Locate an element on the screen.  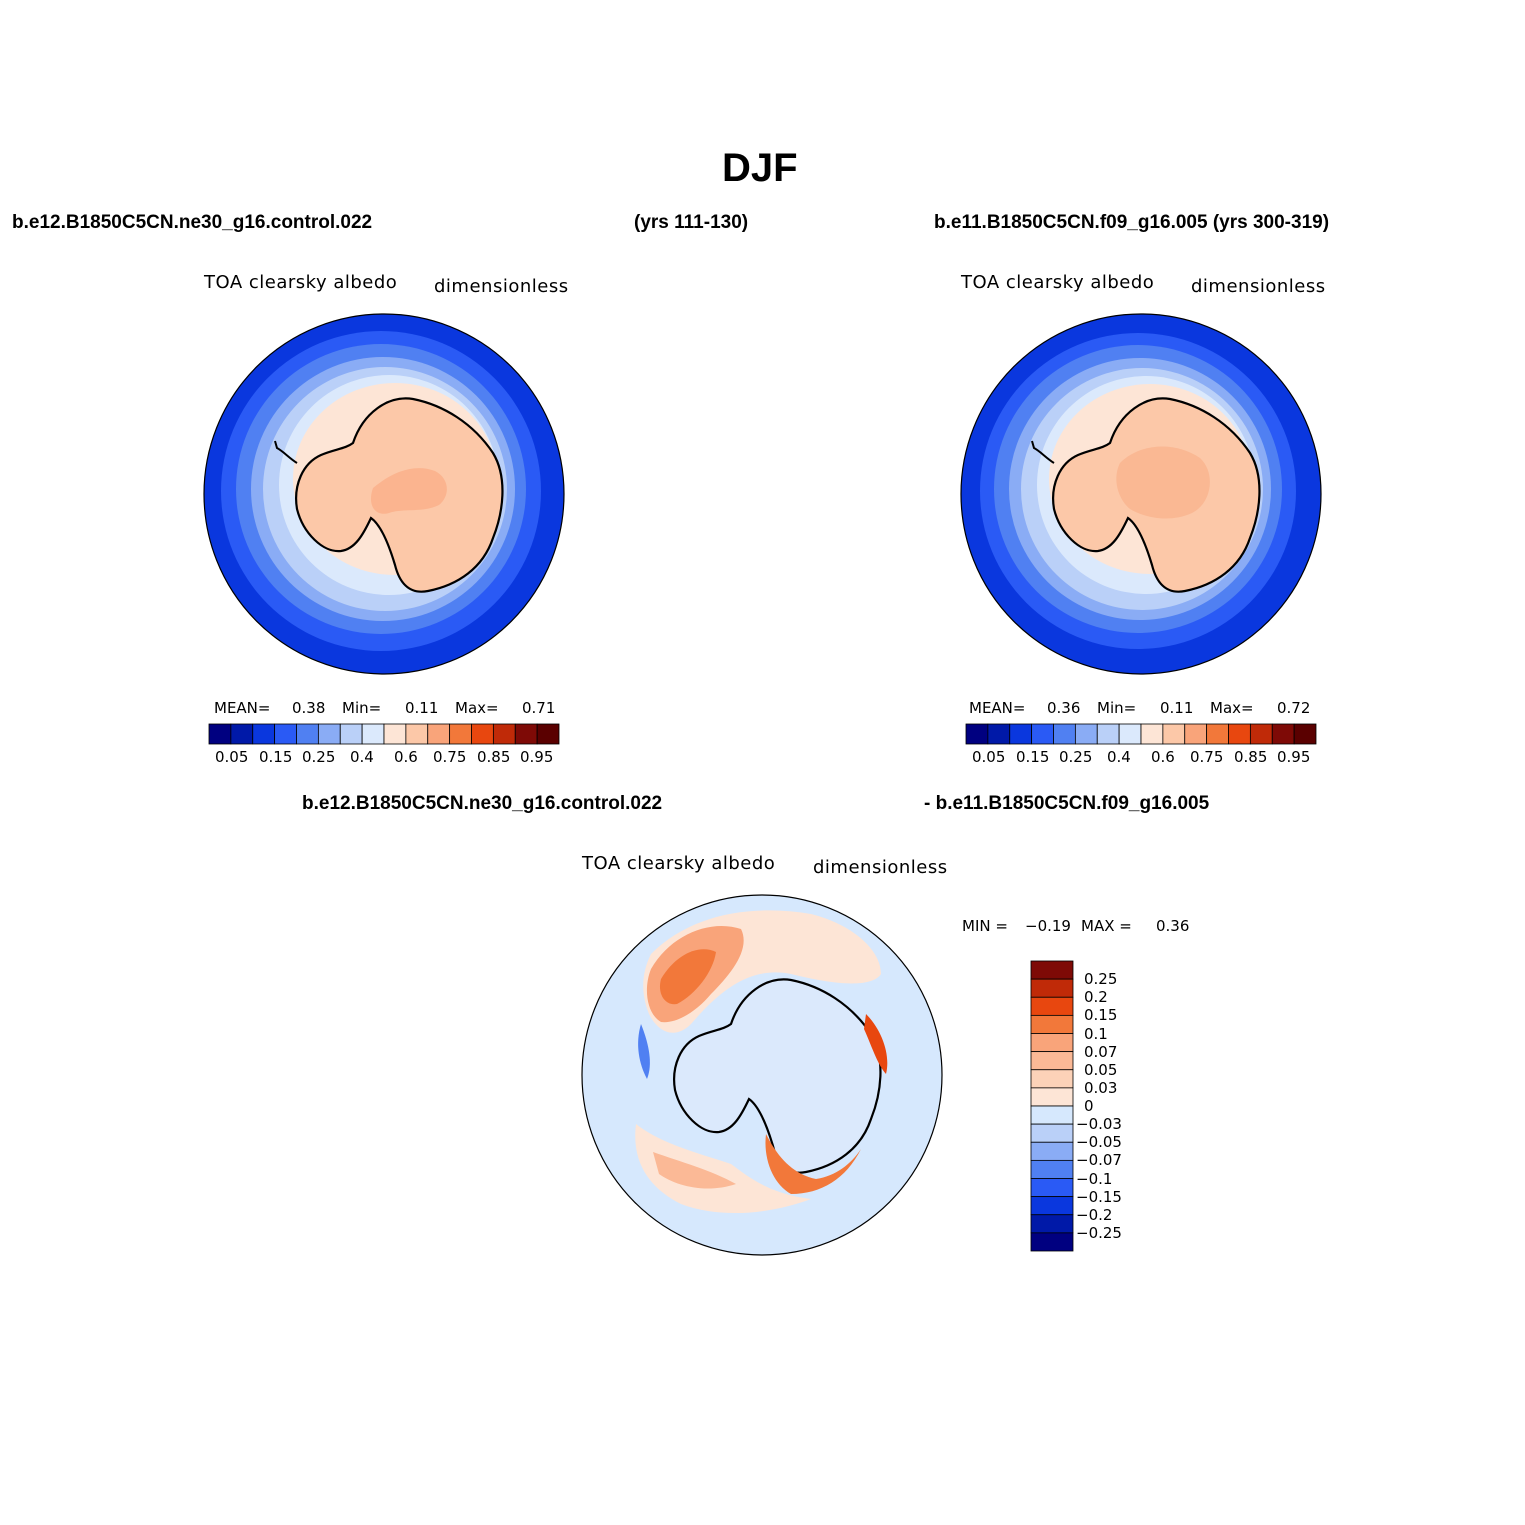
colorbar-tick: −0.07 is located at coordinates (1099, 1160).